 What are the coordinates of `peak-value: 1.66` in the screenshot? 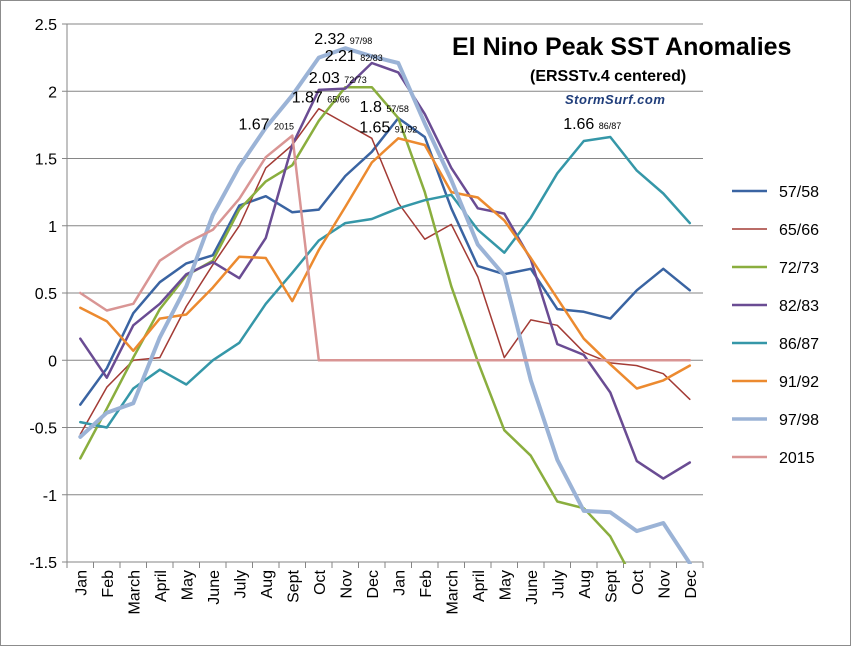 It's located at (581, 124).